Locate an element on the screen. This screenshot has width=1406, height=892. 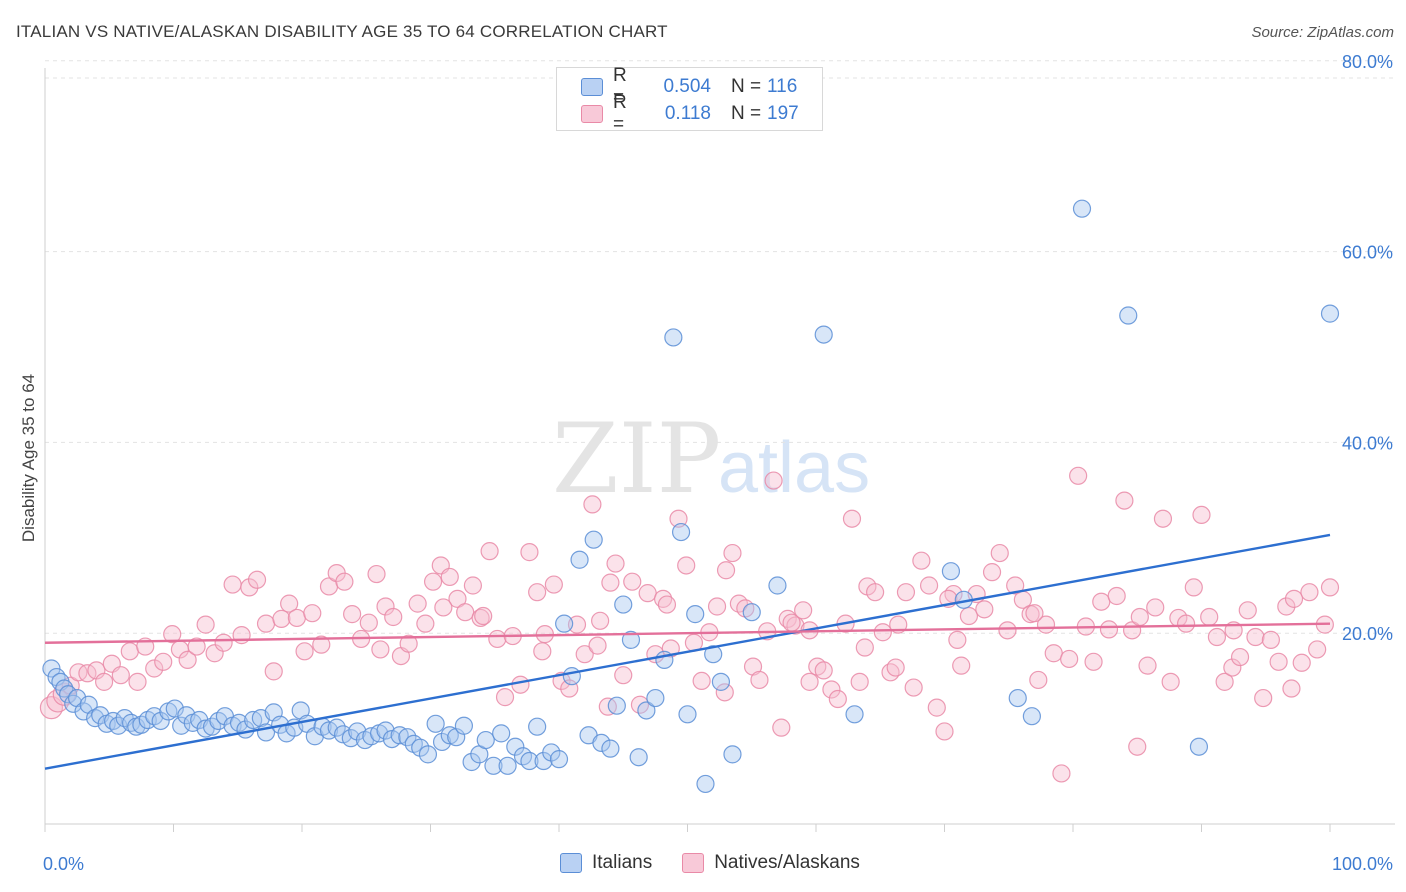
legend-r-label: R = is located at coordinates (620, 86).